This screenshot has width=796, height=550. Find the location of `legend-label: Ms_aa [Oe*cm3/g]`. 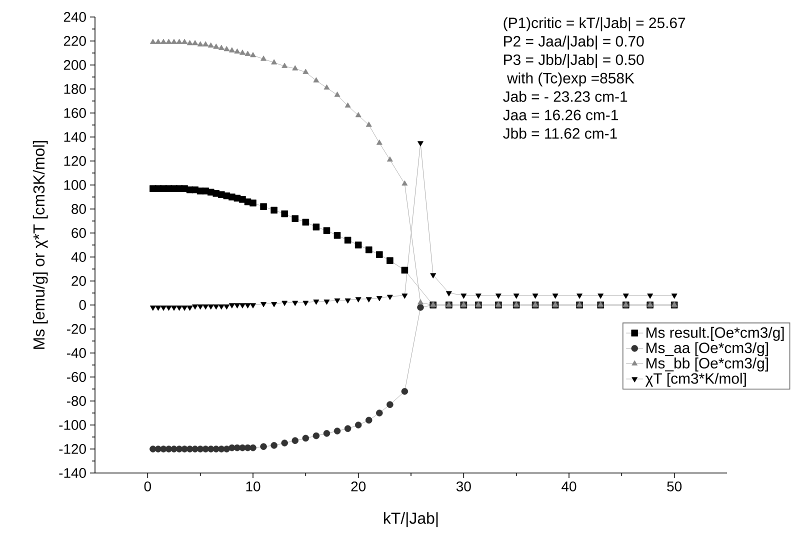

legend-label: Ms_aa [Oe*cm3/g] is located at coordinates (707, 349).